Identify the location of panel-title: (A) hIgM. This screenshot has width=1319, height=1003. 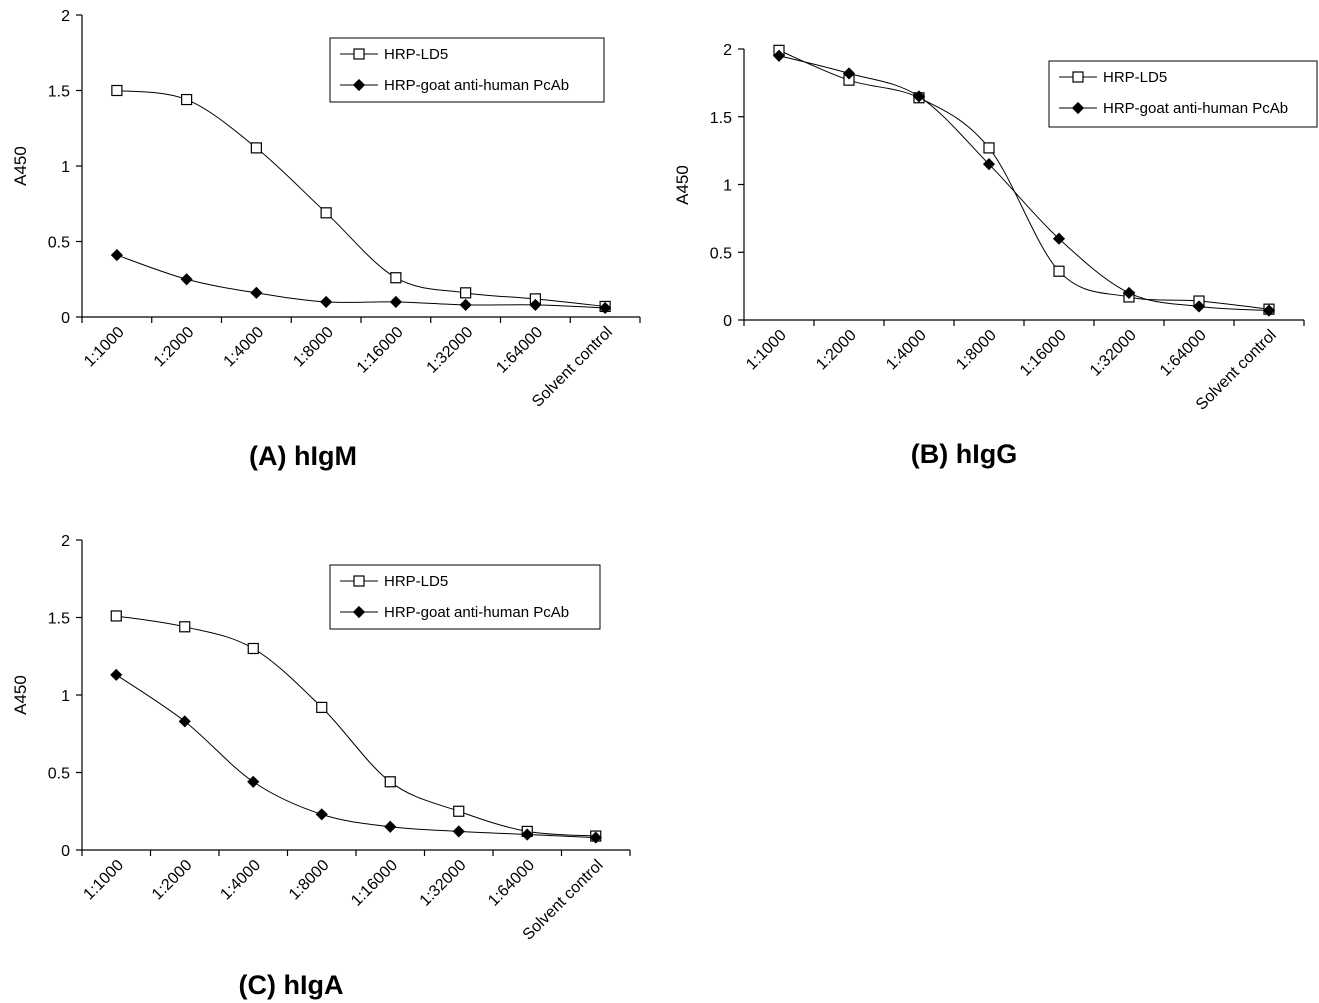
(303, 456).